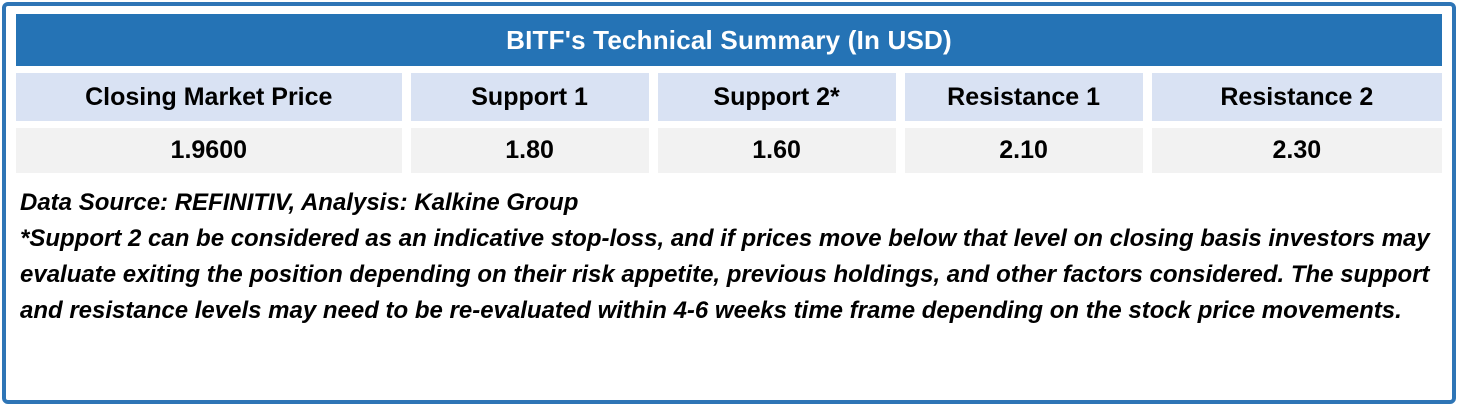 The height and width of the screenshot is (406, 1458). What do you see at coordinates (776, 97) in the screenshot?
I see `column-header-support-2: Support 2*` at bounding box center [776, 97].